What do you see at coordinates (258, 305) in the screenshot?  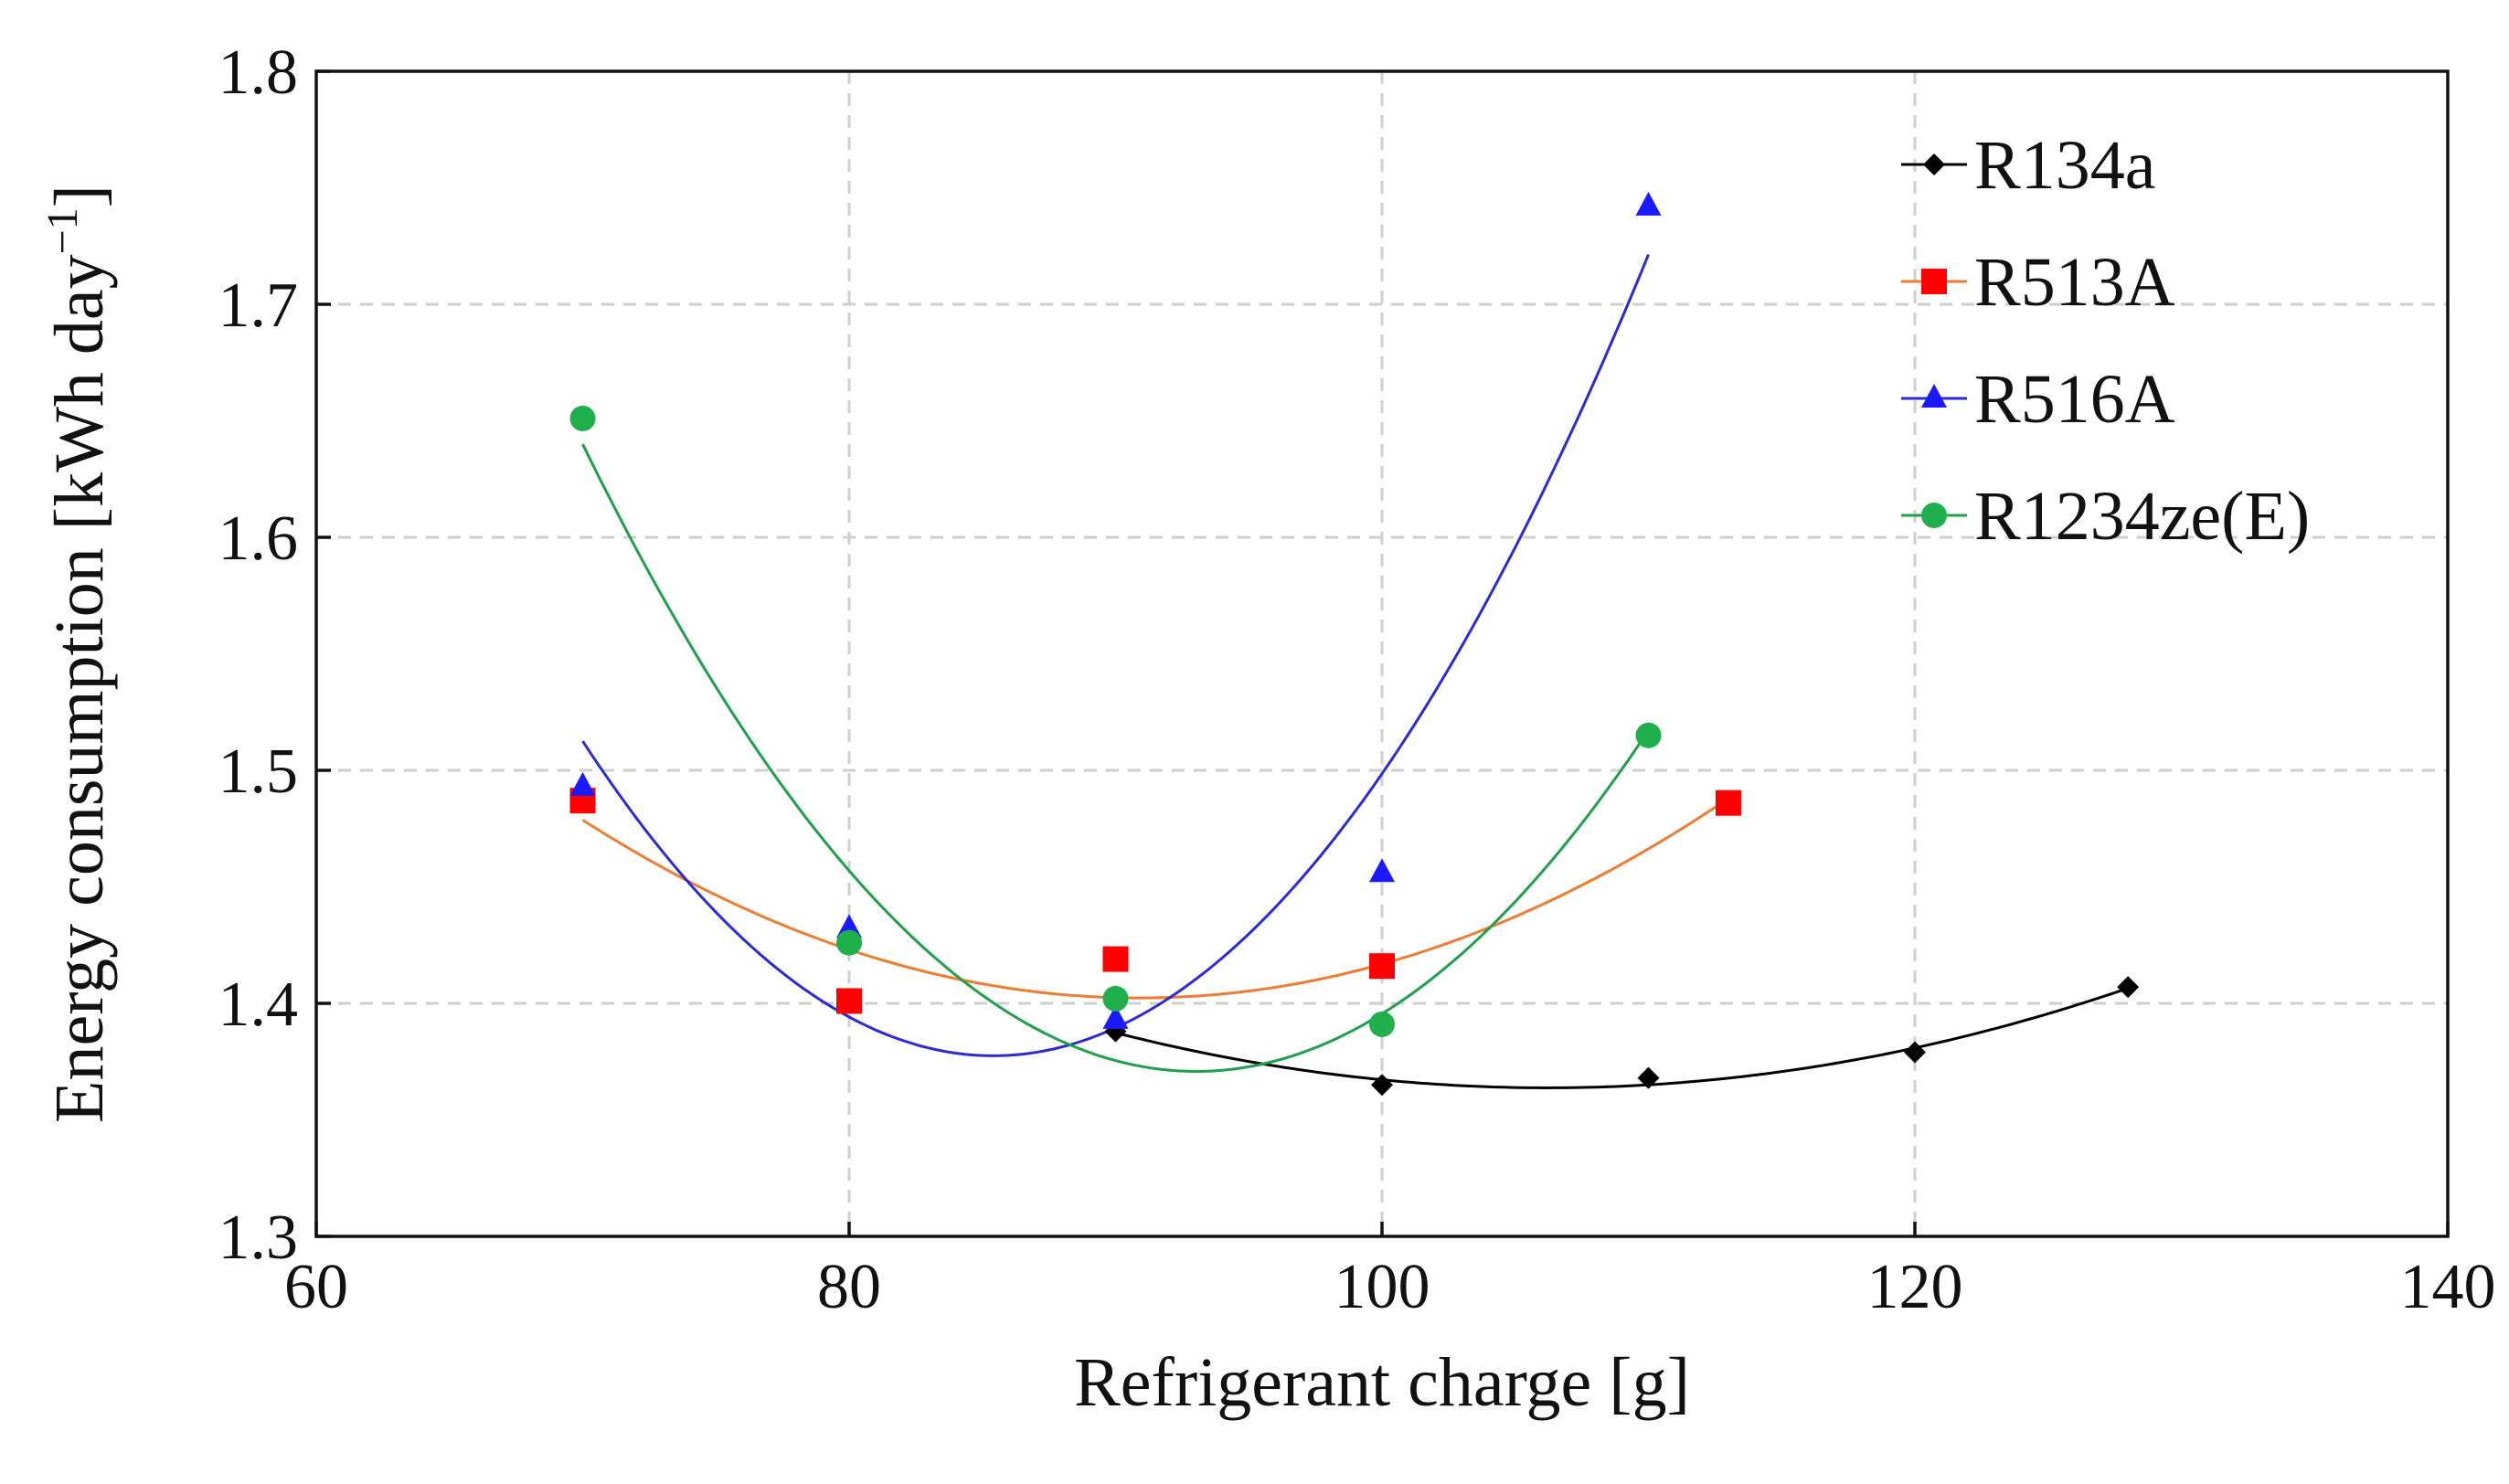 I see `y-tick-label: 1.7` at bounding box center [258, 305].